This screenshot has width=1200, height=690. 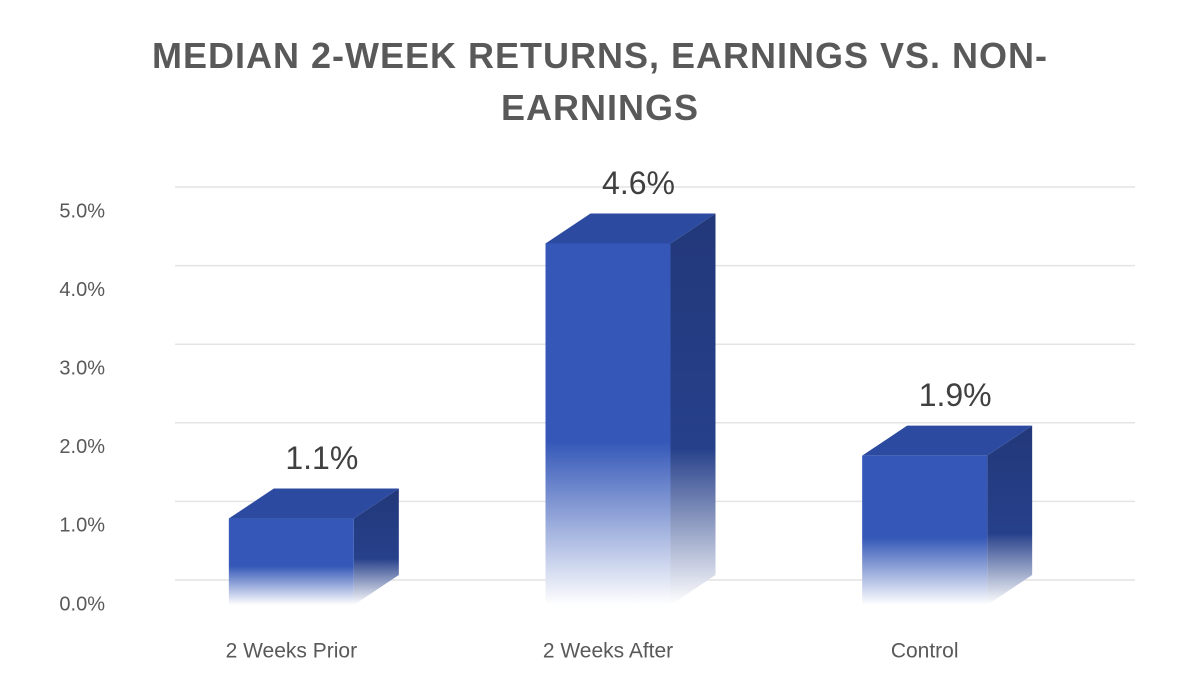 What do you see at coordinates (608, 651) in the screenshot?
I see `x-tick-label: 2 Weeks After` at bounding box center [608, 651].